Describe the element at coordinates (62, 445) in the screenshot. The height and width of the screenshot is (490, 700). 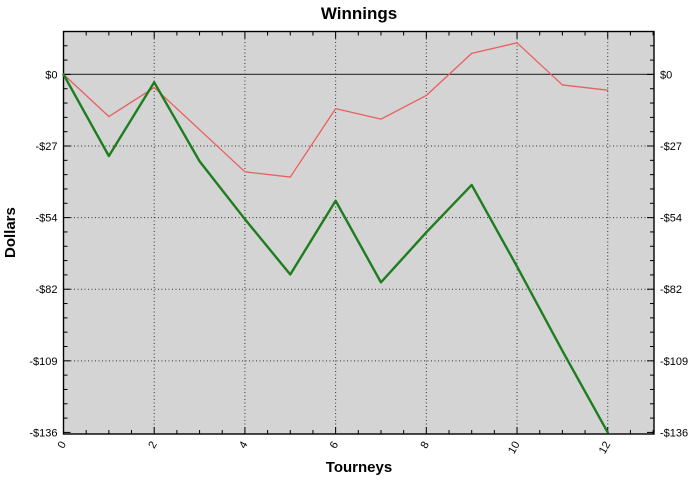
I see `x-tick-label: 0` at that location.